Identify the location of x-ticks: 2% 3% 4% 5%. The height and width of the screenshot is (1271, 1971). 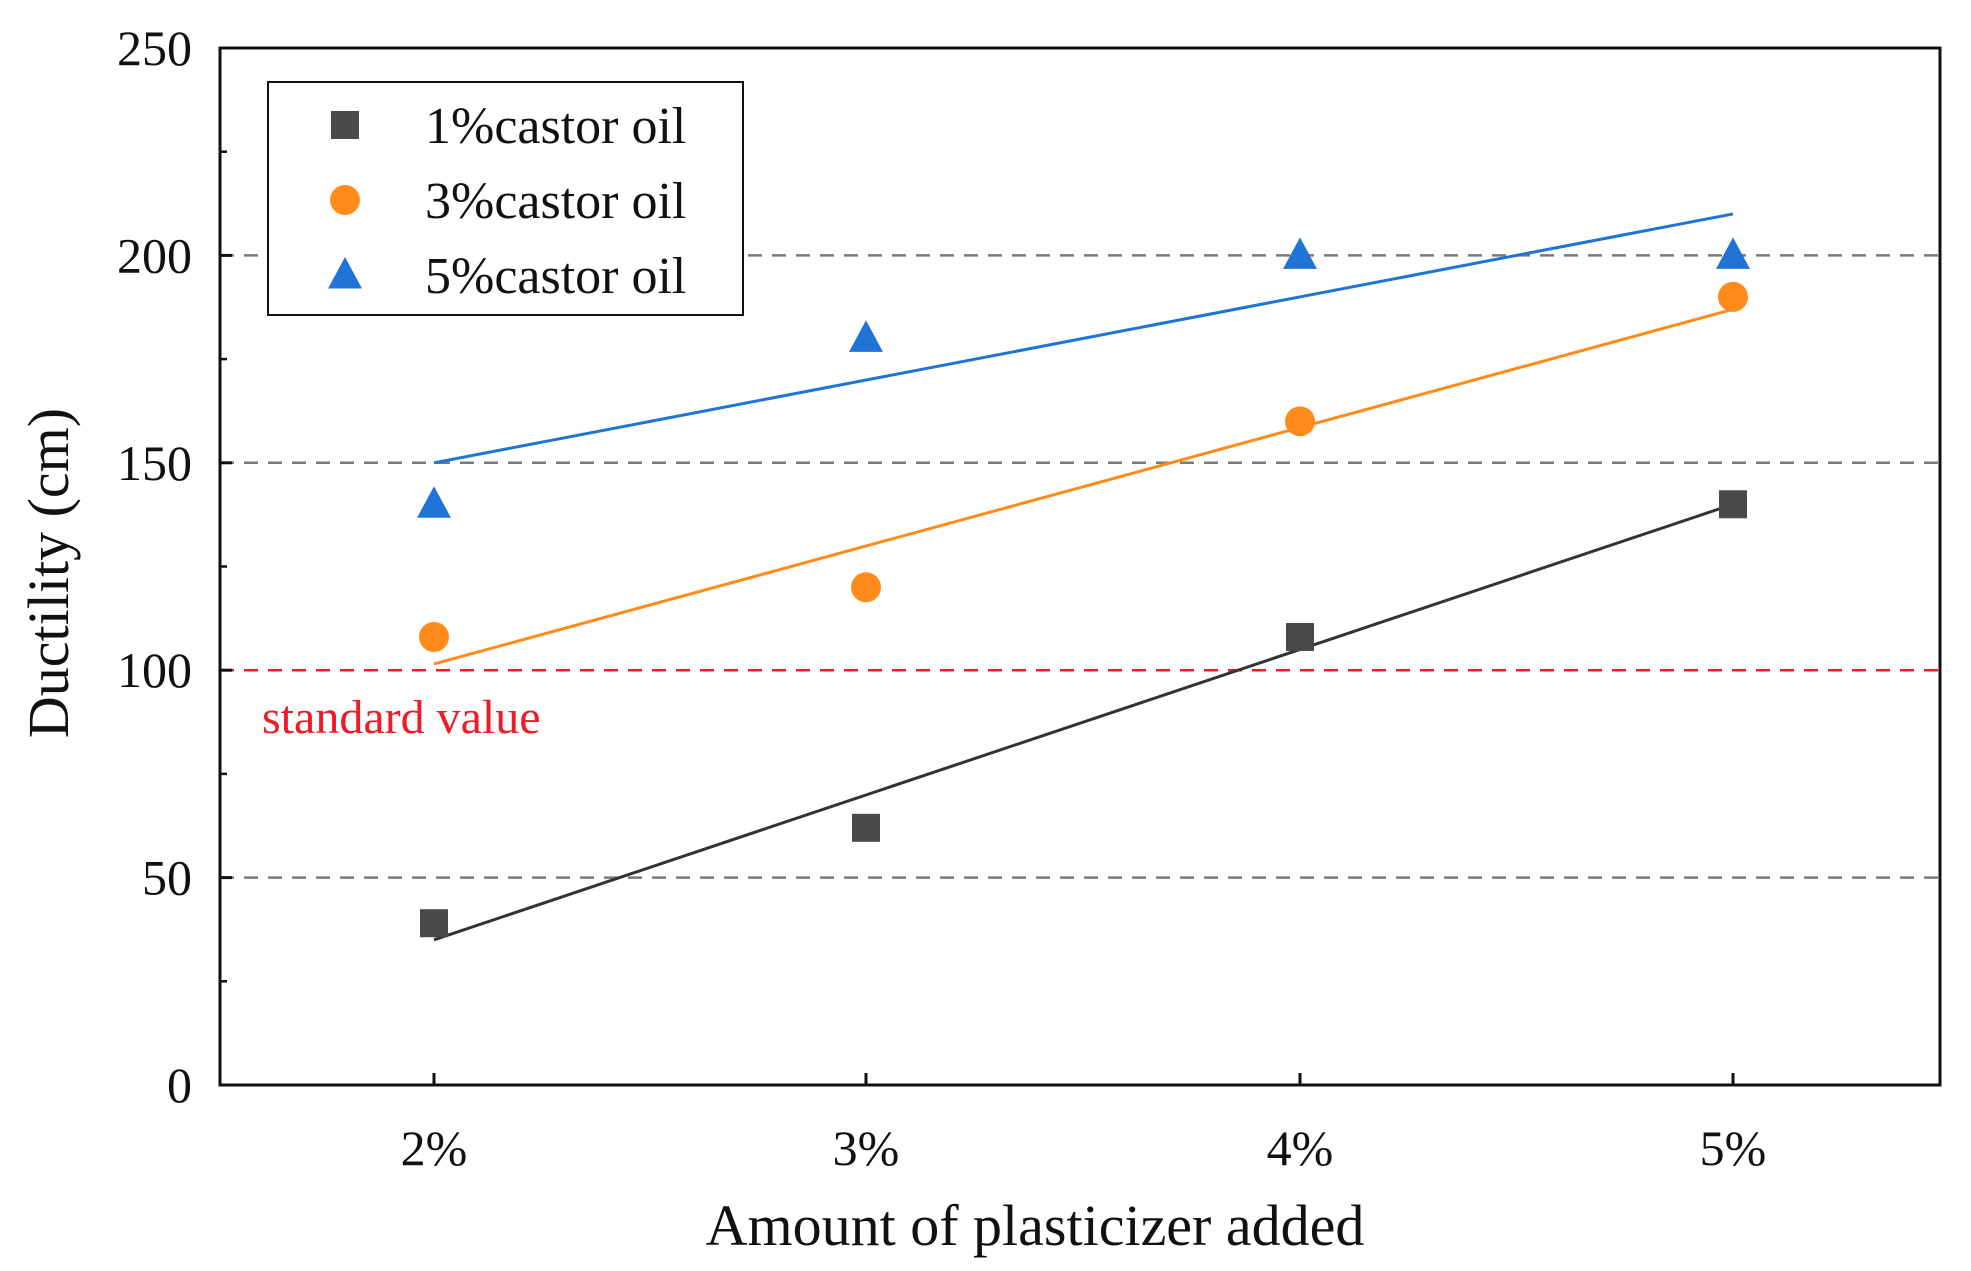
(1084, 1124).